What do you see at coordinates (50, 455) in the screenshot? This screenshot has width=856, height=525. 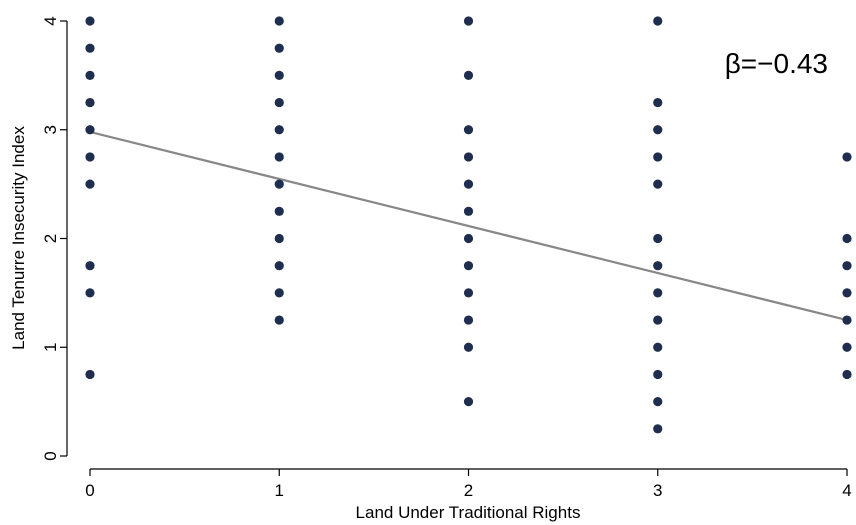 I see `y-tick-label: 0` at bounding box center [50, 455].